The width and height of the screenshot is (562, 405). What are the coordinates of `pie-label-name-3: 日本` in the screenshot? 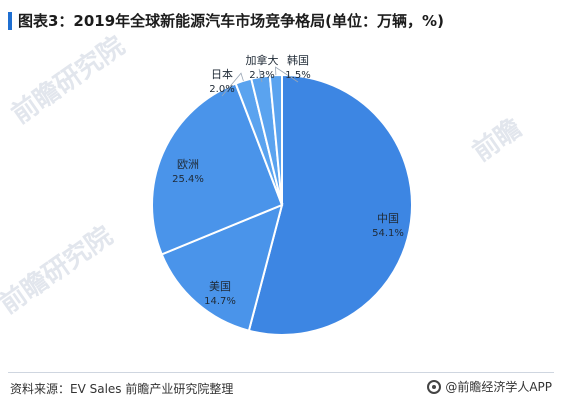 It's located at (222, 74).